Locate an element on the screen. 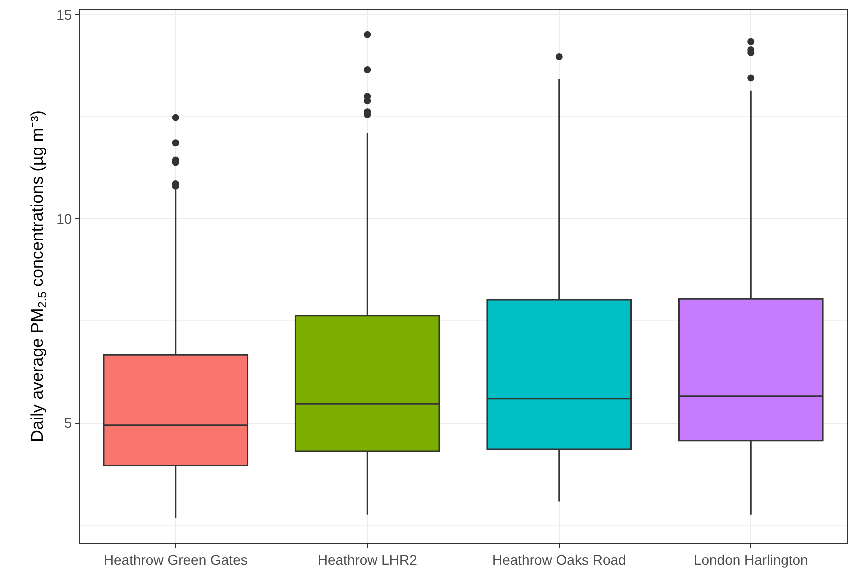 This screenshot has height=573, width=851. y-tick-label: 5 is located at coordinates (68, 423).